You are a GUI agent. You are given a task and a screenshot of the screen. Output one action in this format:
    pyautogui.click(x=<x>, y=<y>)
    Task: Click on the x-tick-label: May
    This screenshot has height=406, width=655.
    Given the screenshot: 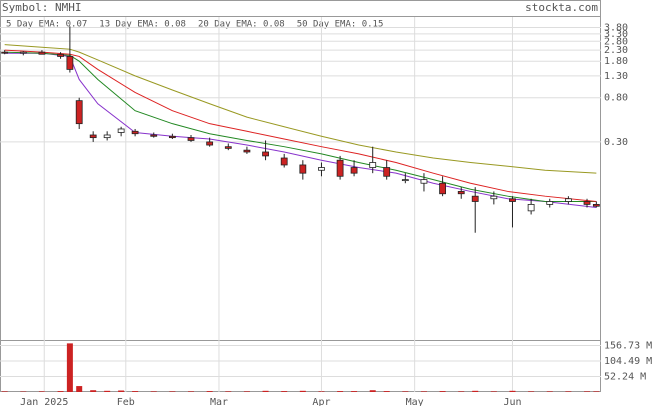 What is the action you would take?
    pyautogui.click(x=415, y=401)
    